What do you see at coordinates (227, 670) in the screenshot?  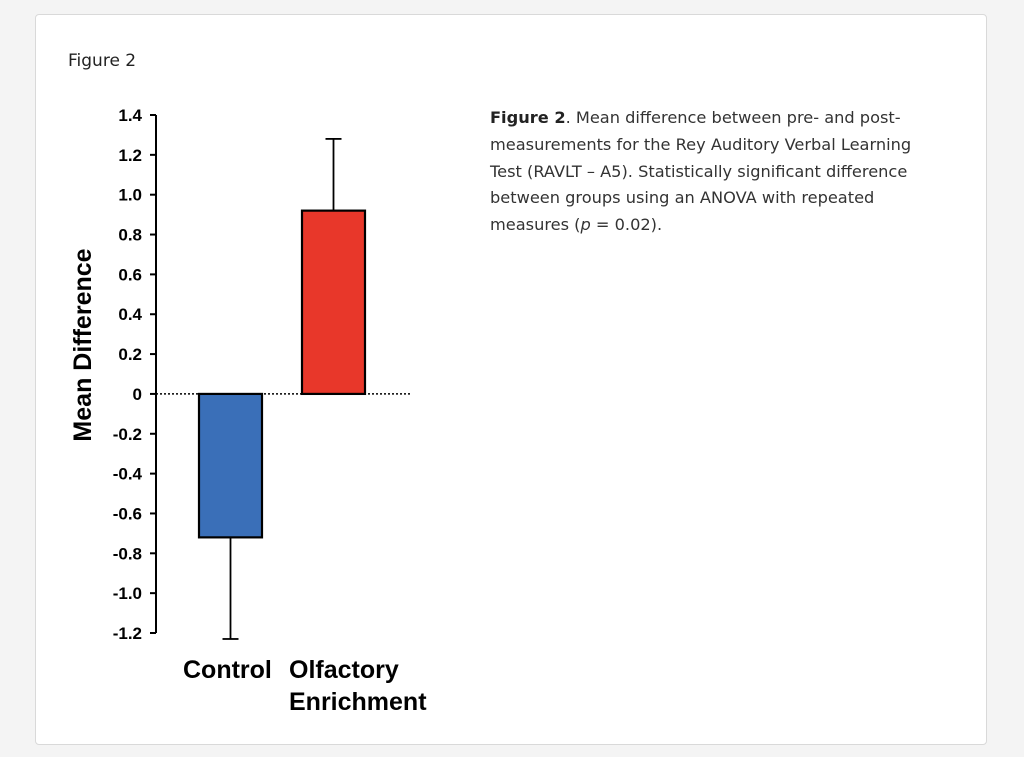 I see `category-label: Control` at bounding box center [227, 670].